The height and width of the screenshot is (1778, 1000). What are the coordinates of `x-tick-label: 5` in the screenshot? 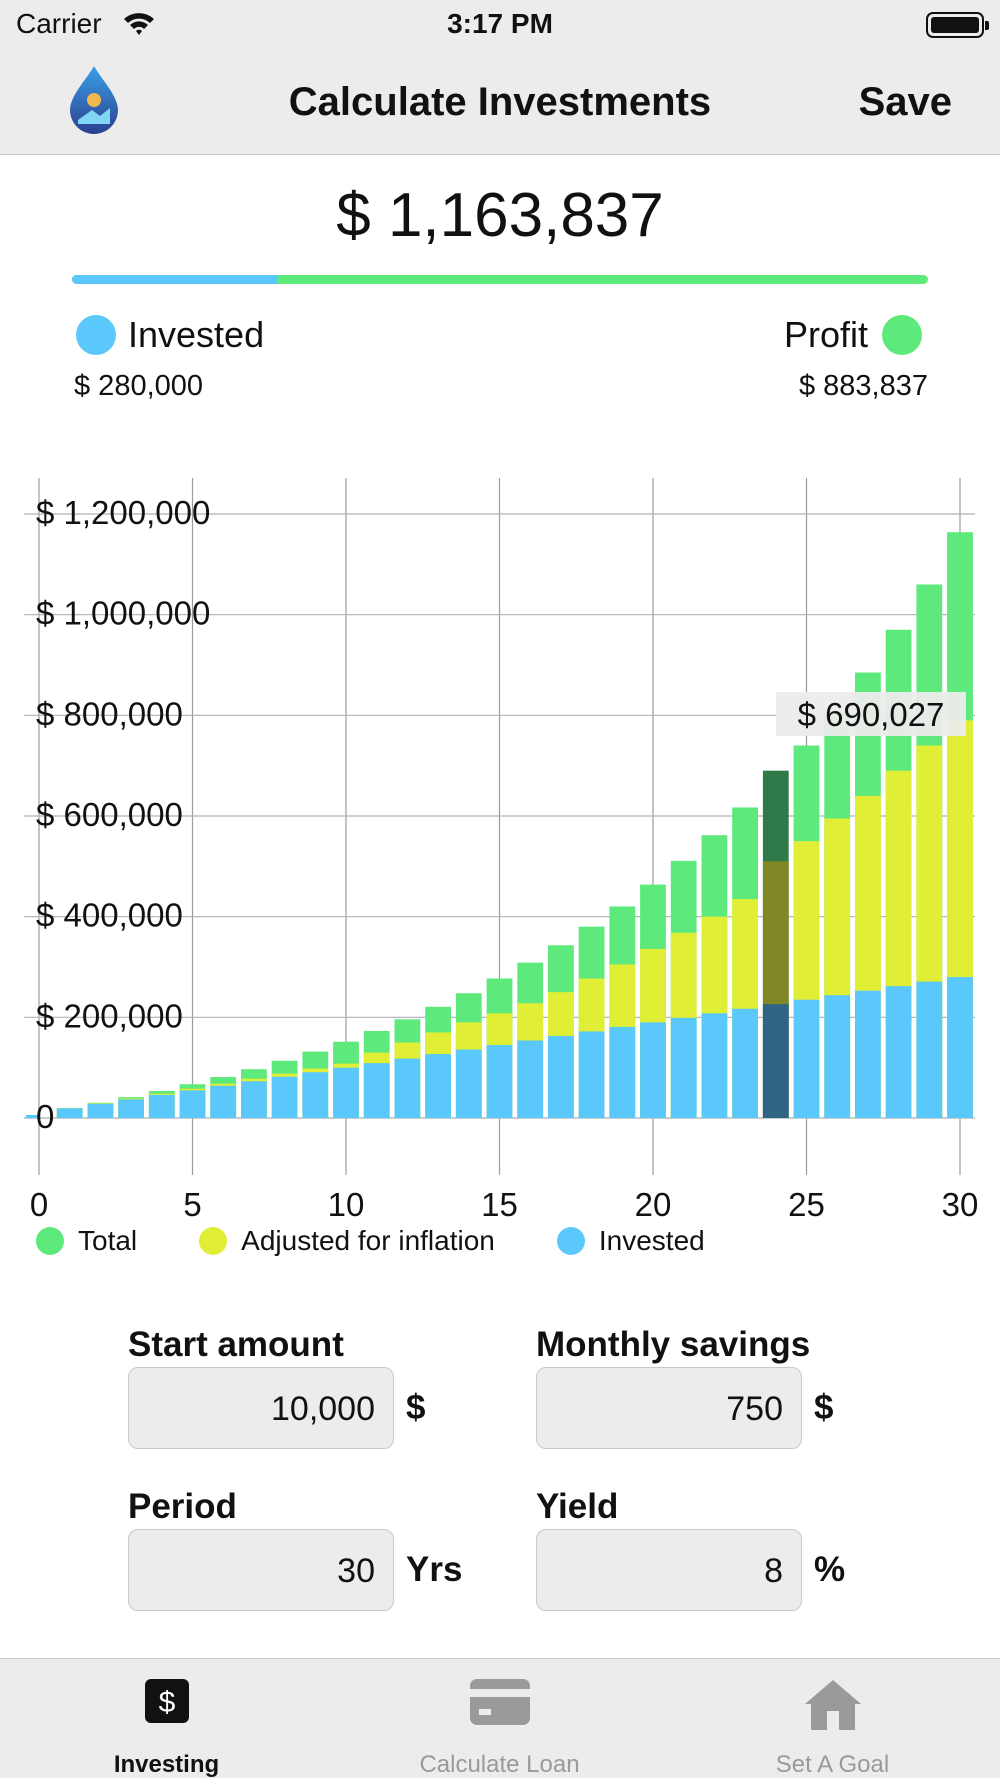 It's located at (192, 1203).